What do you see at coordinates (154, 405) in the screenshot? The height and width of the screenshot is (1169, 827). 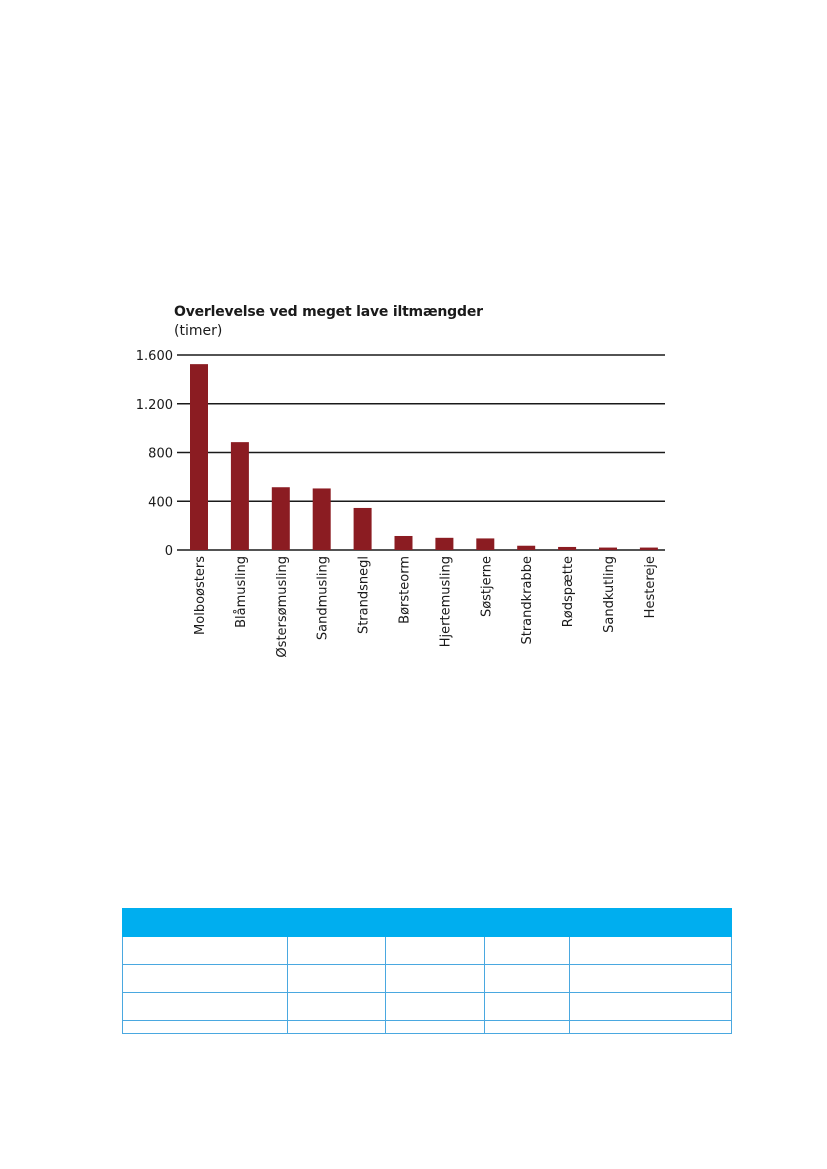 I see `y-tick-label: 1.200` at bounding box center [154, 405].